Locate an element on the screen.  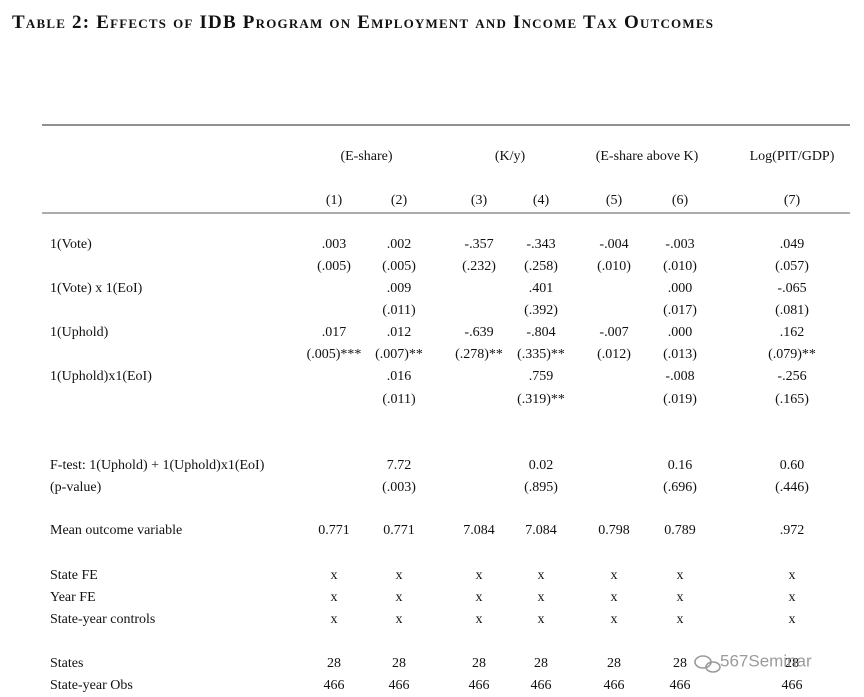
cell: (.010) is located at coordinates (614, 266).